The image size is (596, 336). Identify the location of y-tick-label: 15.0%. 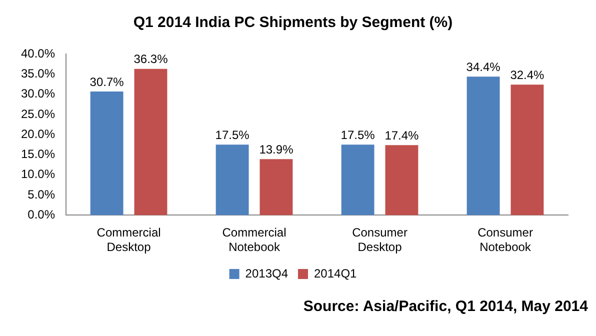
(38, 154).